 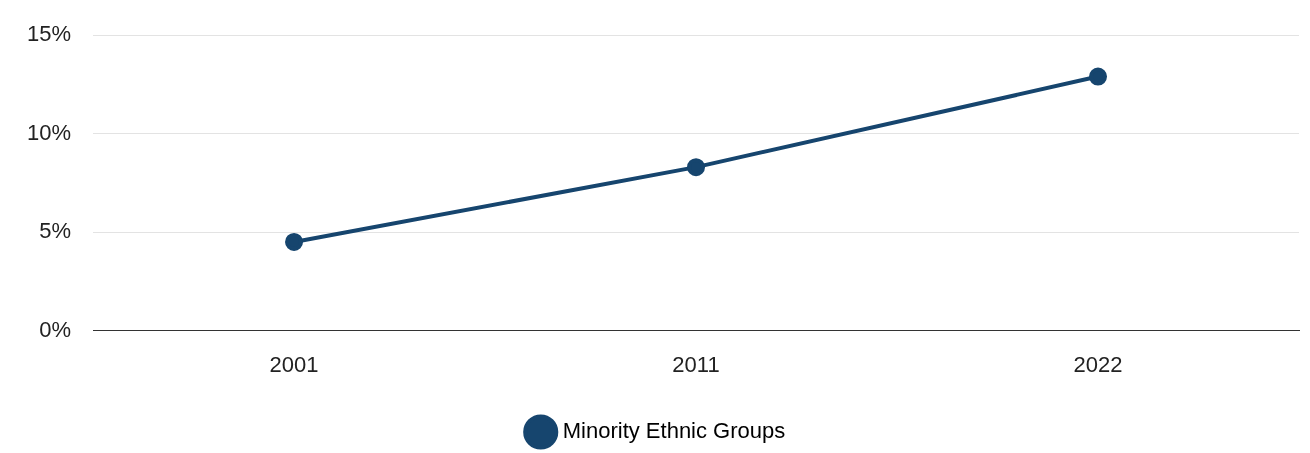 What do you see at coordinates (294, 364) in the screenshot?
I see `x-tick-label: 2001` at bounding box center [294, 364].